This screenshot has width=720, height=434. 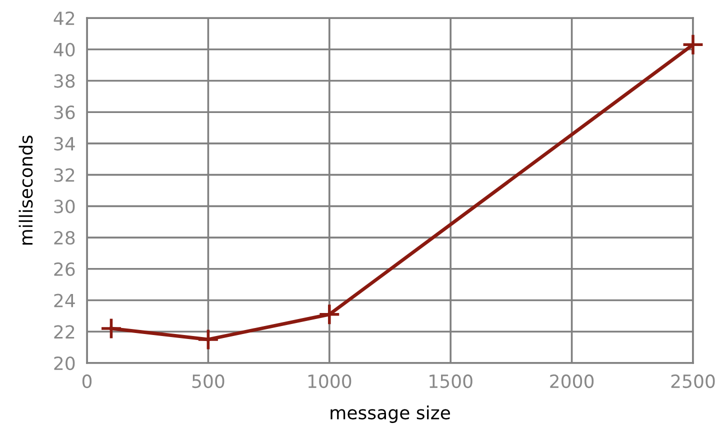 What do you see at coordinates (64, 143) in the screenshot?
I see `y-tick-label: 34` at bounding box center [64, 143].